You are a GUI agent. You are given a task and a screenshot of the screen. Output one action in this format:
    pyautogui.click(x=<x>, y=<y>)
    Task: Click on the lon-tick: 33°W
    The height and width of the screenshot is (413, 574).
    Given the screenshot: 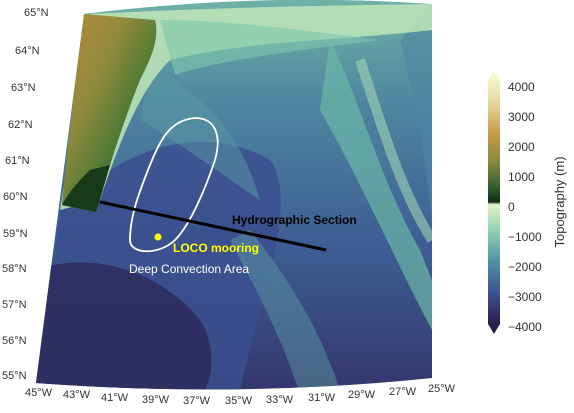 What is the action you would take?
    pyautogui.click(x=280, y=400)
    